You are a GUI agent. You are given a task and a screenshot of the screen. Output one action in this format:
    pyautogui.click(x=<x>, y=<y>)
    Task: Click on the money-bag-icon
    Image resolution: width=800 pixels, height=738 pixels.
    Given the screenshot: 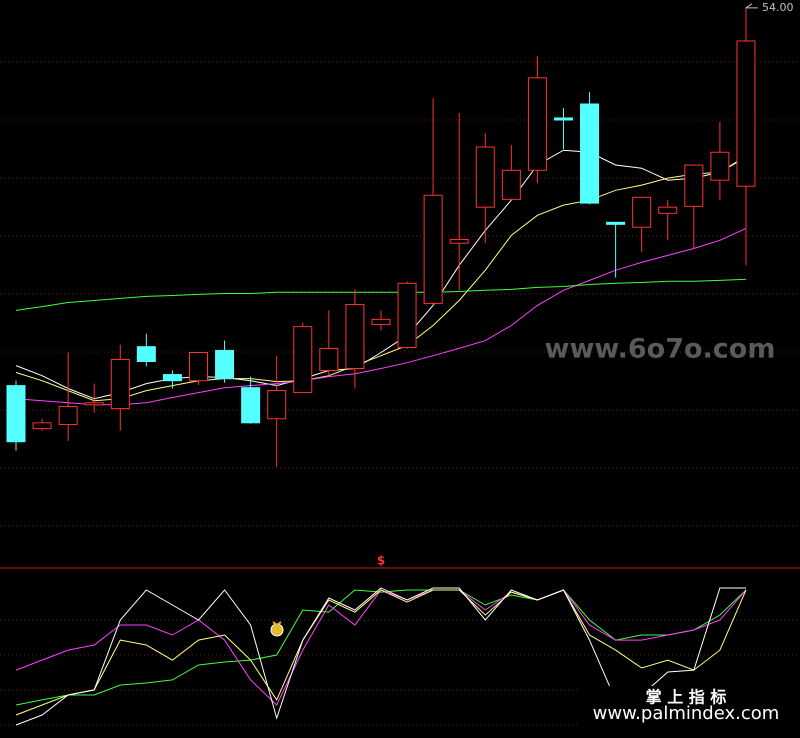 What is the action you would take?
    pyautogui.click(x=277, y=629)
    